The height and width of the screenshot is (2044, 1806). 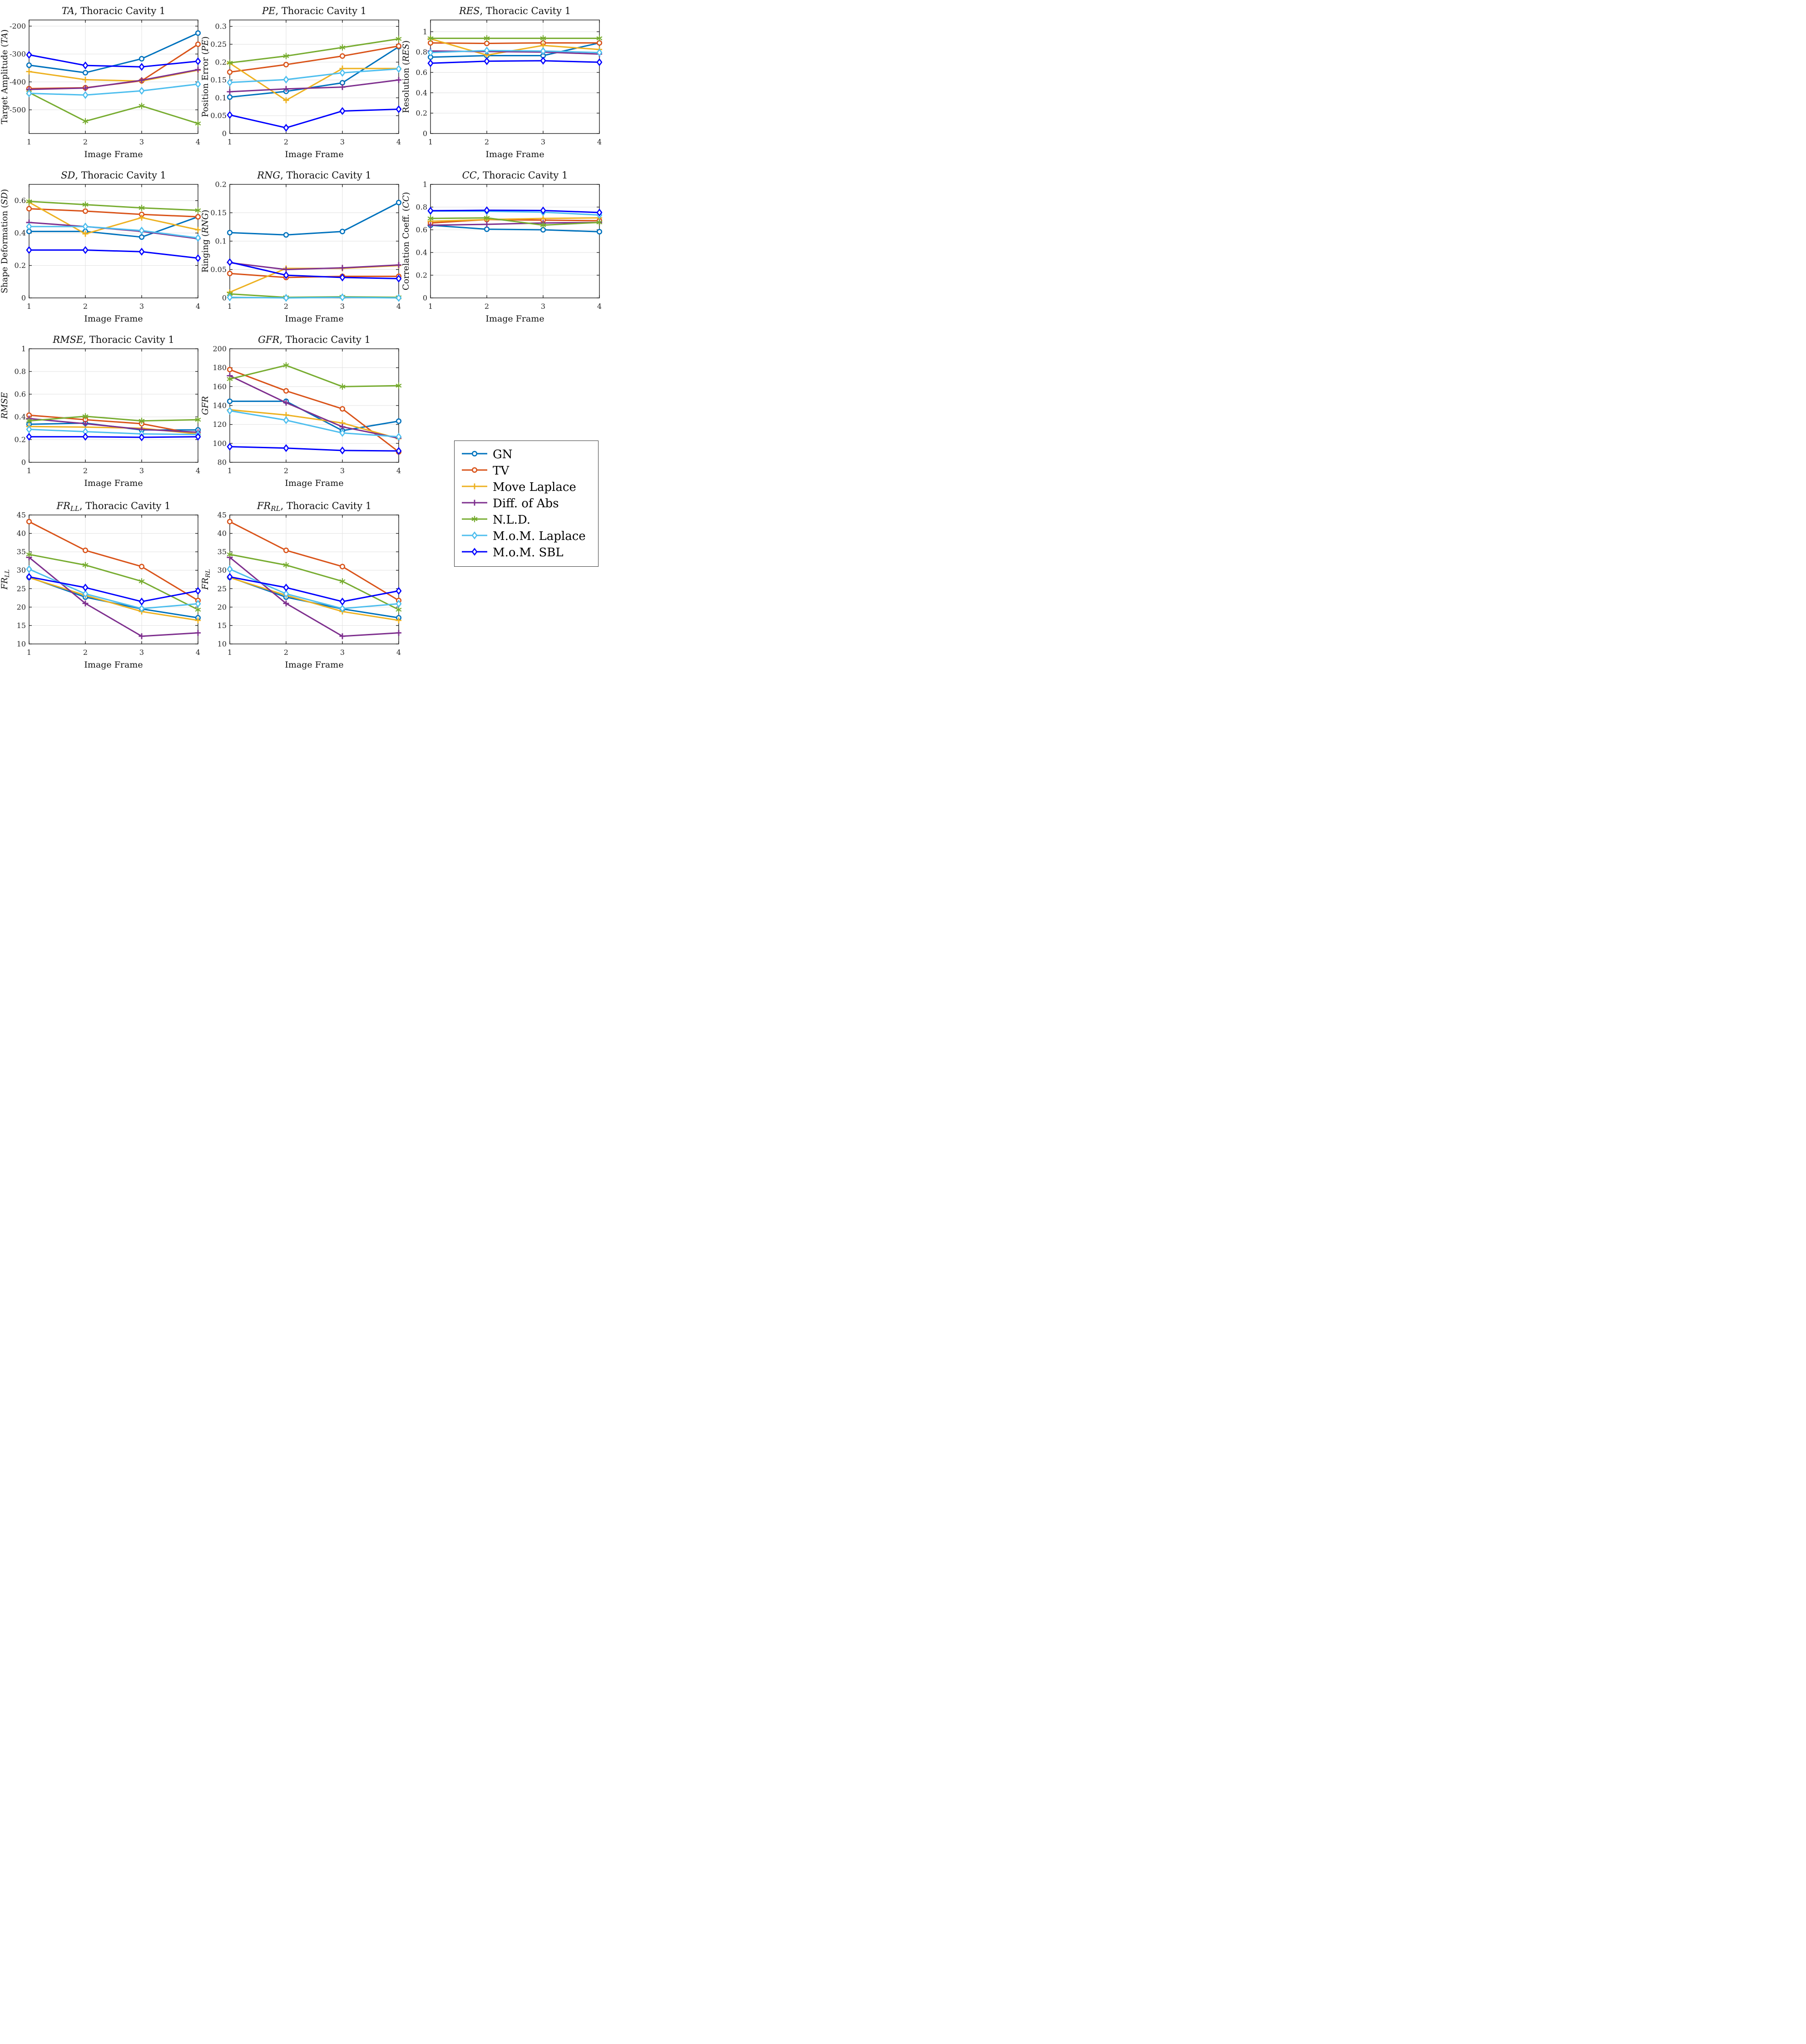 What do you see at coordinates (5, 77) in the screenshot?
I see `svg-text: Target Amplitude (TA)` at bounding box center [5, 77].